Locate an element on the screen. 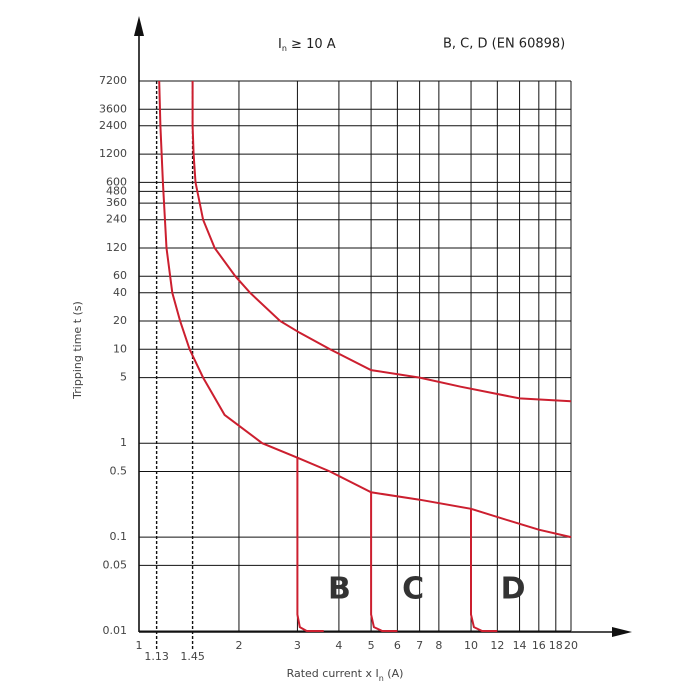 The width and height of the screenshot is (700, 700). y-tick-label: 20 is located at coordinates (120, 320).